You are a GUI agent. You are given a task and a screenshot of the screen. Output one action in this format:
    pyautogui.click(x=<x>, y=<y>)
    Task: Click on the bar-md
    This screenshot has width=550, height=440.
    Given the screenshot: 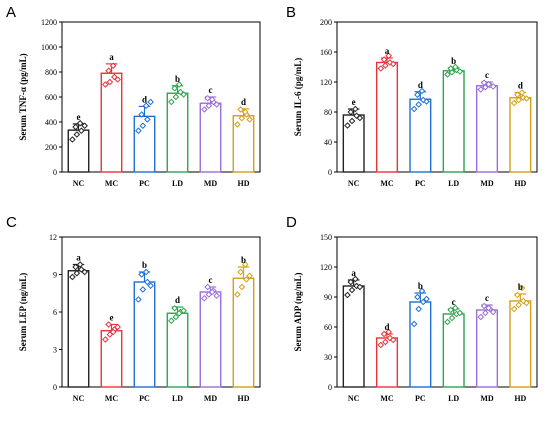 What is the action you would take?
    pyautogui.click(x=210, y=339)
    